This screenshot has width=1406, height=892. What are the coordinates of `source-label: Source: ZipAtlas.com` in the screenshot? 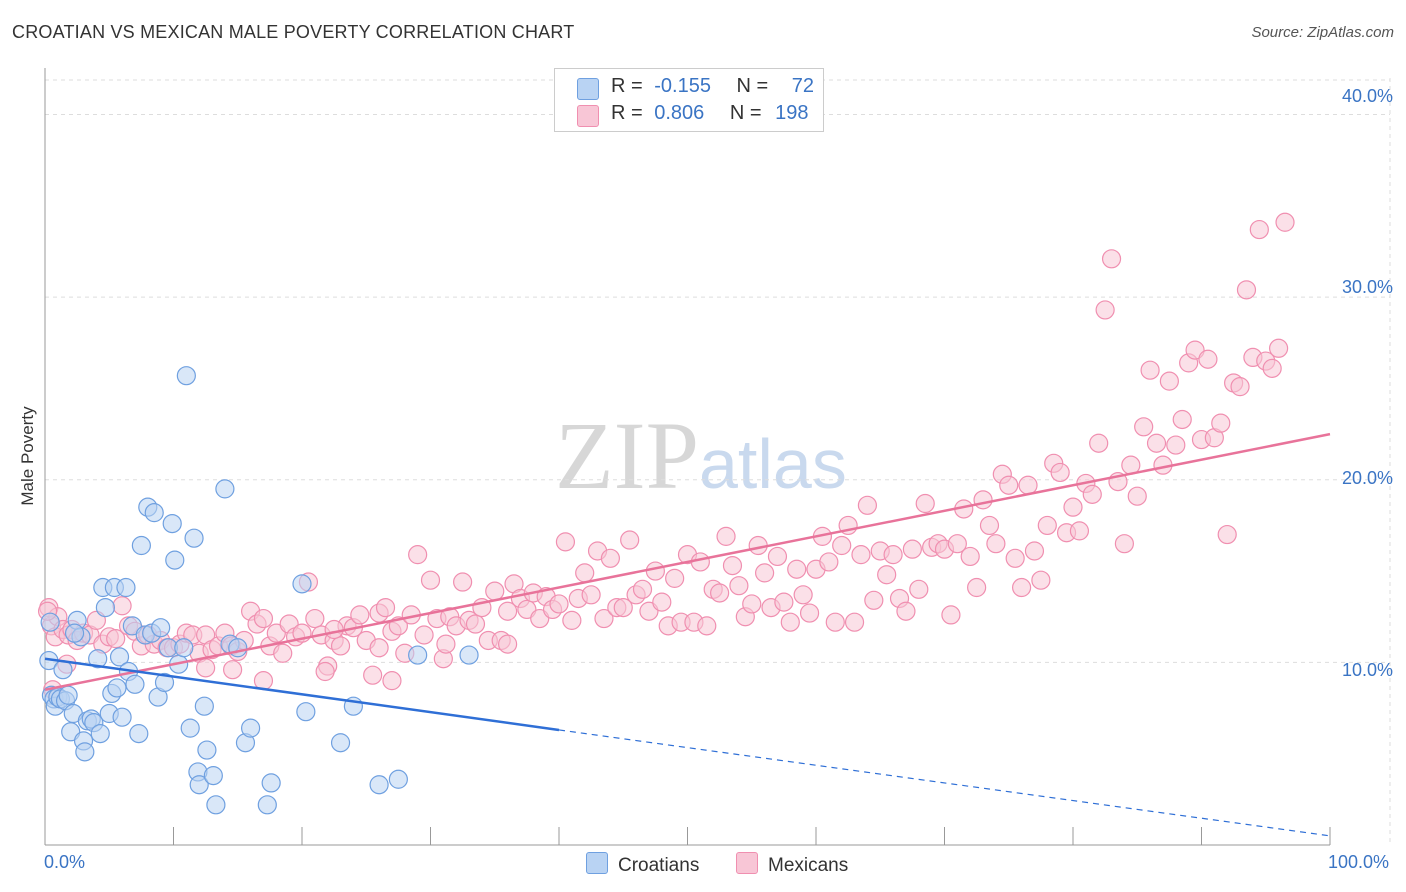 It's located at (1322, 32).